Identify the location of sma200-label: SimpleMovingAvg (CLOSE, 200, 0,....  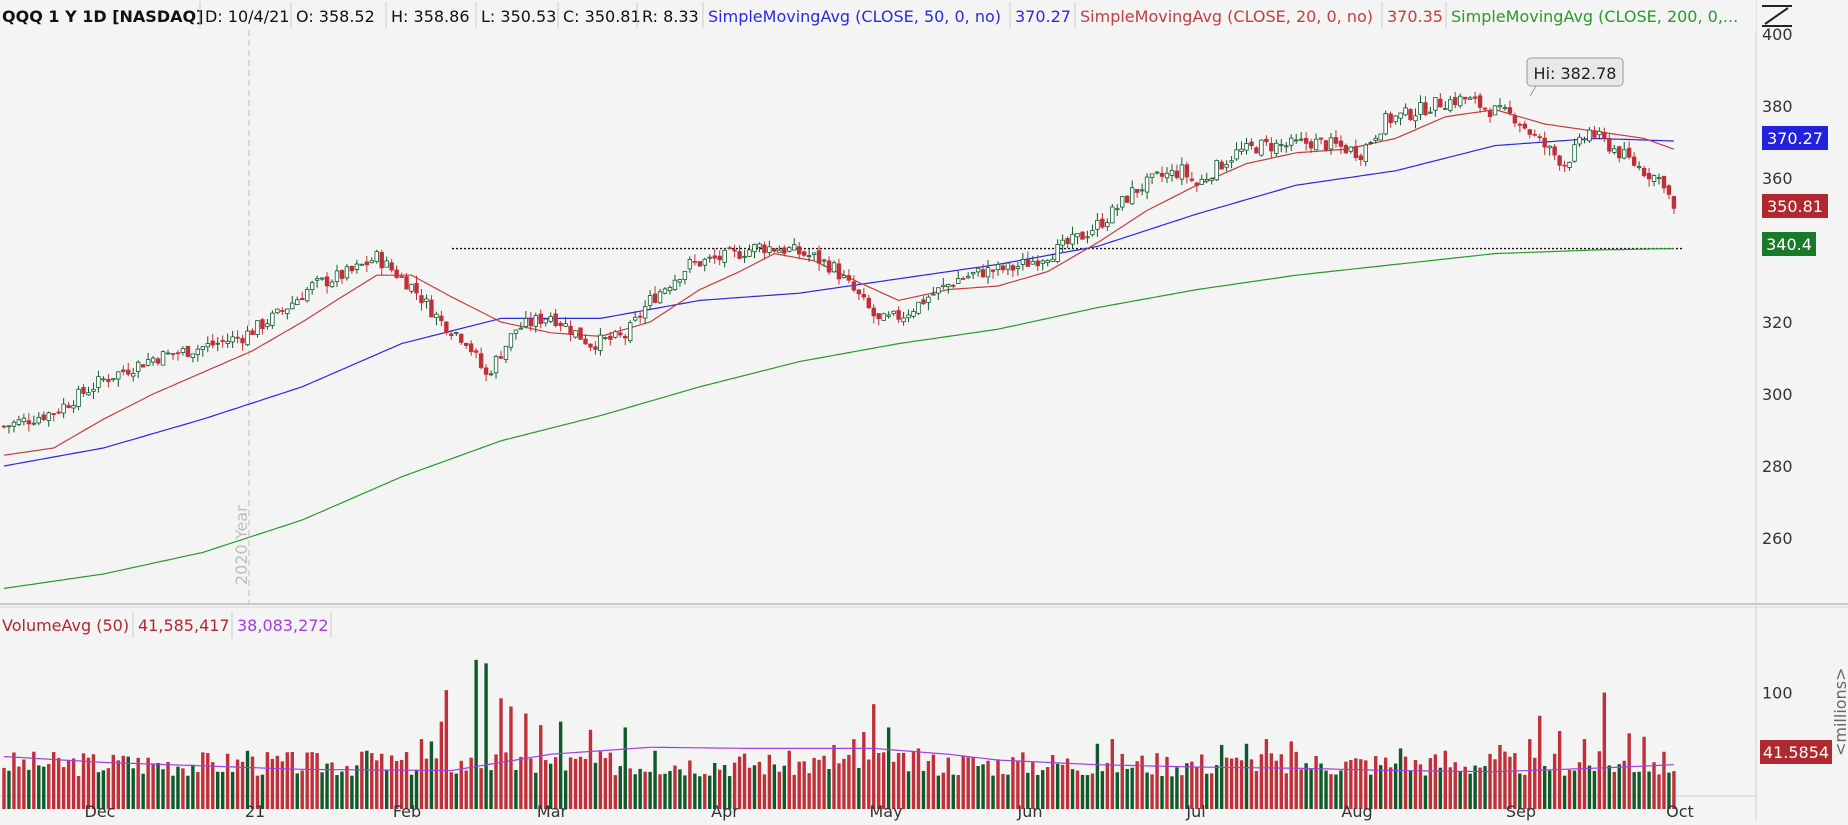
(1594, 16).